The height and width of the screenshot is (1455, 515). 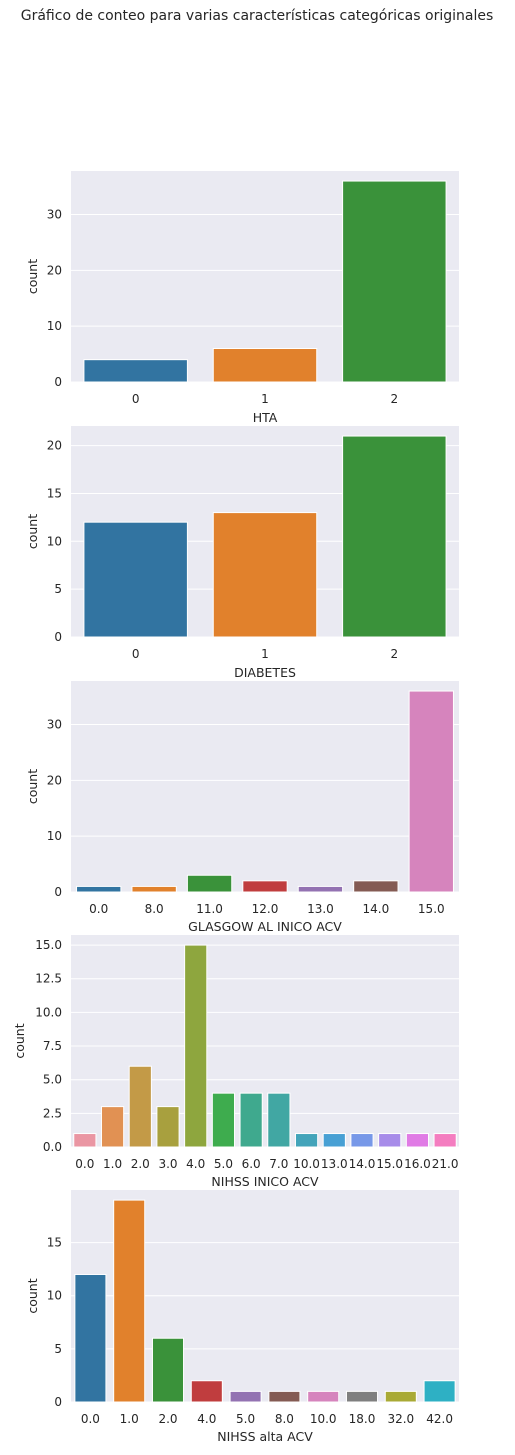 What do you see at coordinates (167, 1419) in the screenshot?
I see `x-tick-label: 2.0` at bounding box center [167, 1419].